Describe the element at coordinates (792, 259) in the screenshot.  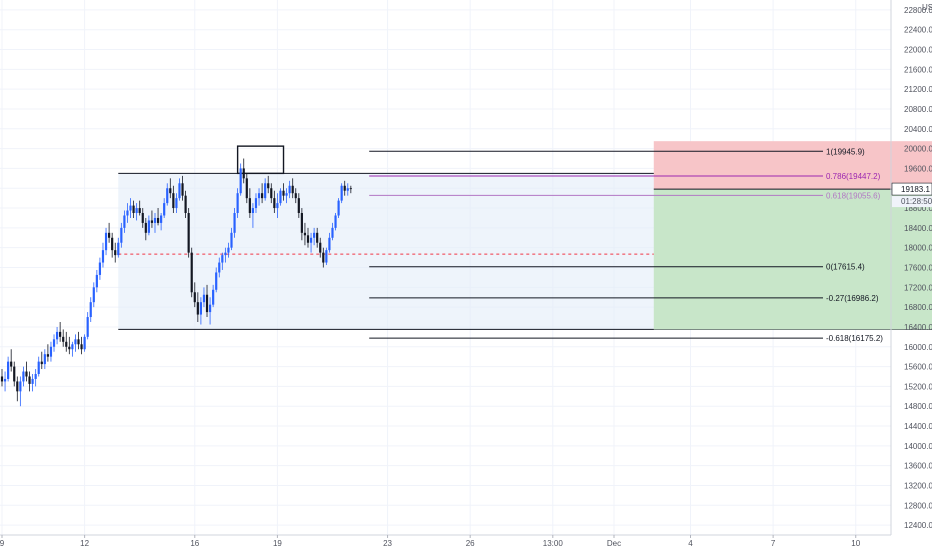
I see `take-profit-zone` at that location.